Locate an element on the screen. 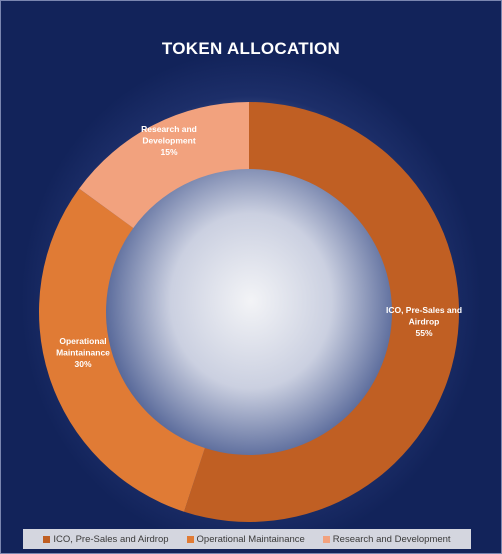 The image size is (502, 554). legend-label-ico: ICO, Pre-Sales and Airdrop is located at coordinates (111, 539).